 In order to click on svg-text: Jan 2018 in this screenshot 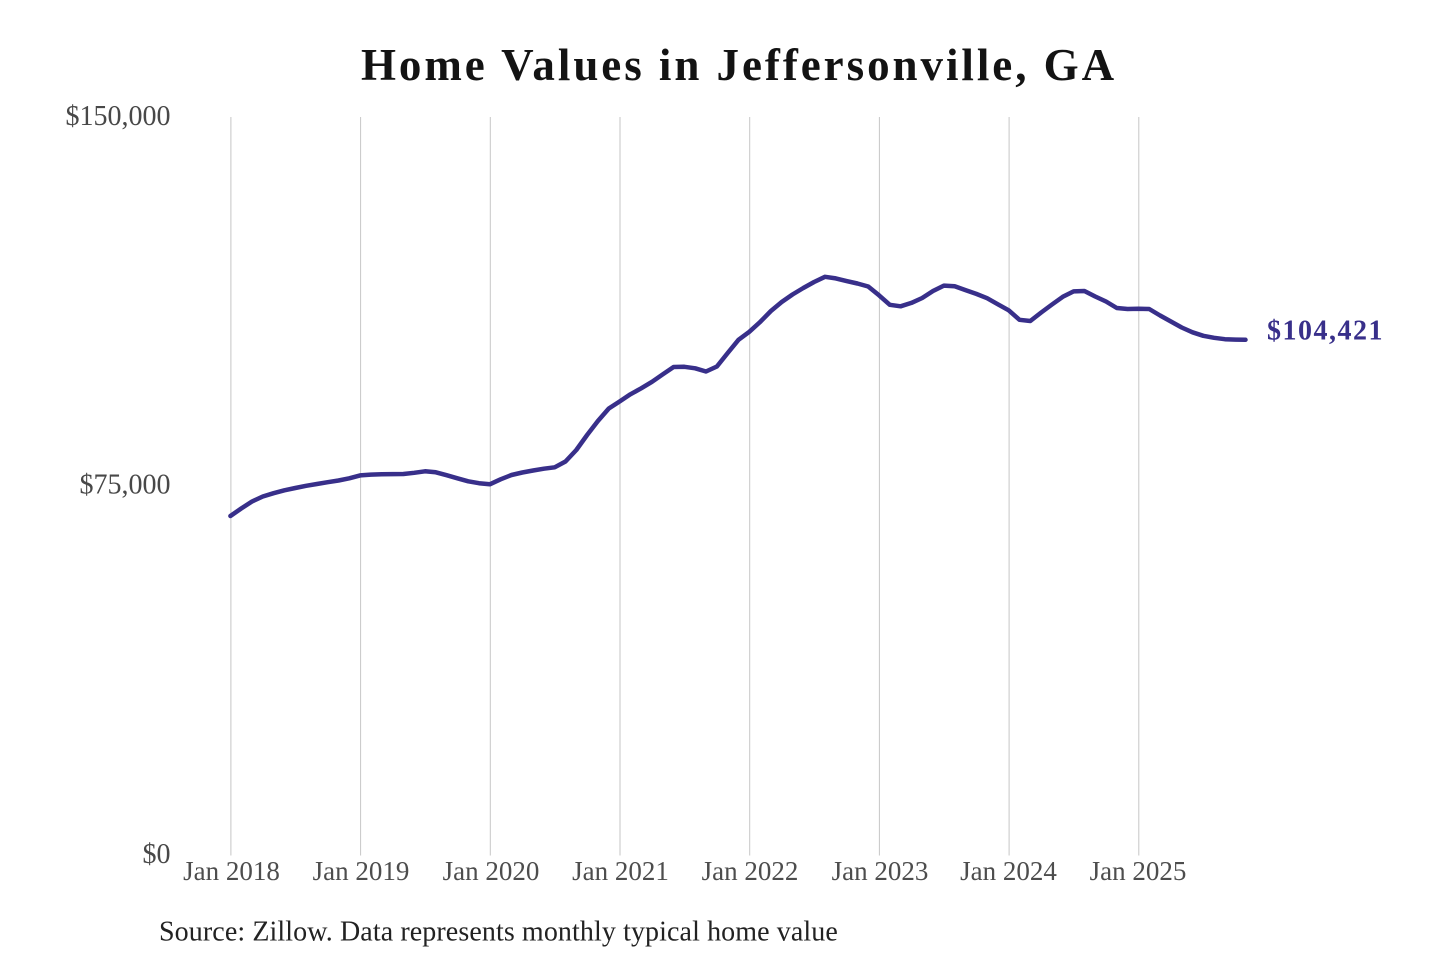, I will do `click(231, 871)`.